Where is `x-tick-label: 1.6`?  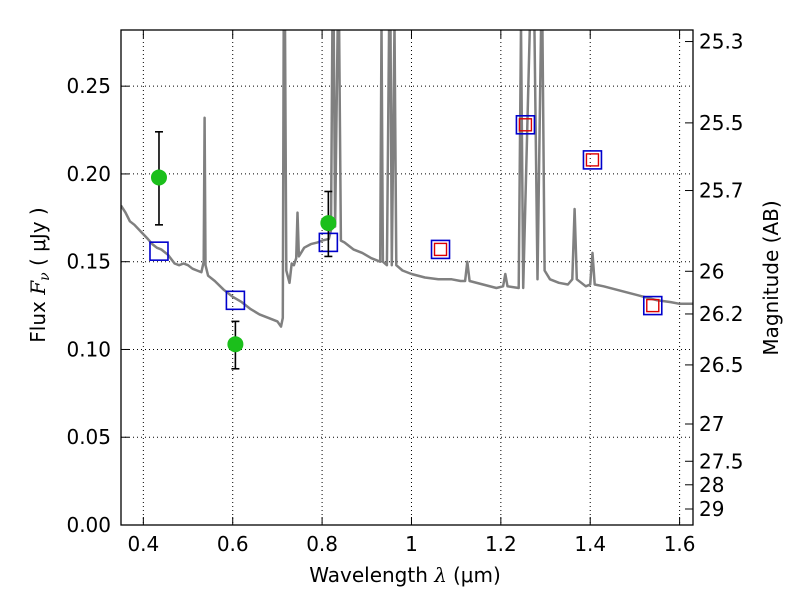
x-tick-label: 1.6 is located at coordinates (680, 544).